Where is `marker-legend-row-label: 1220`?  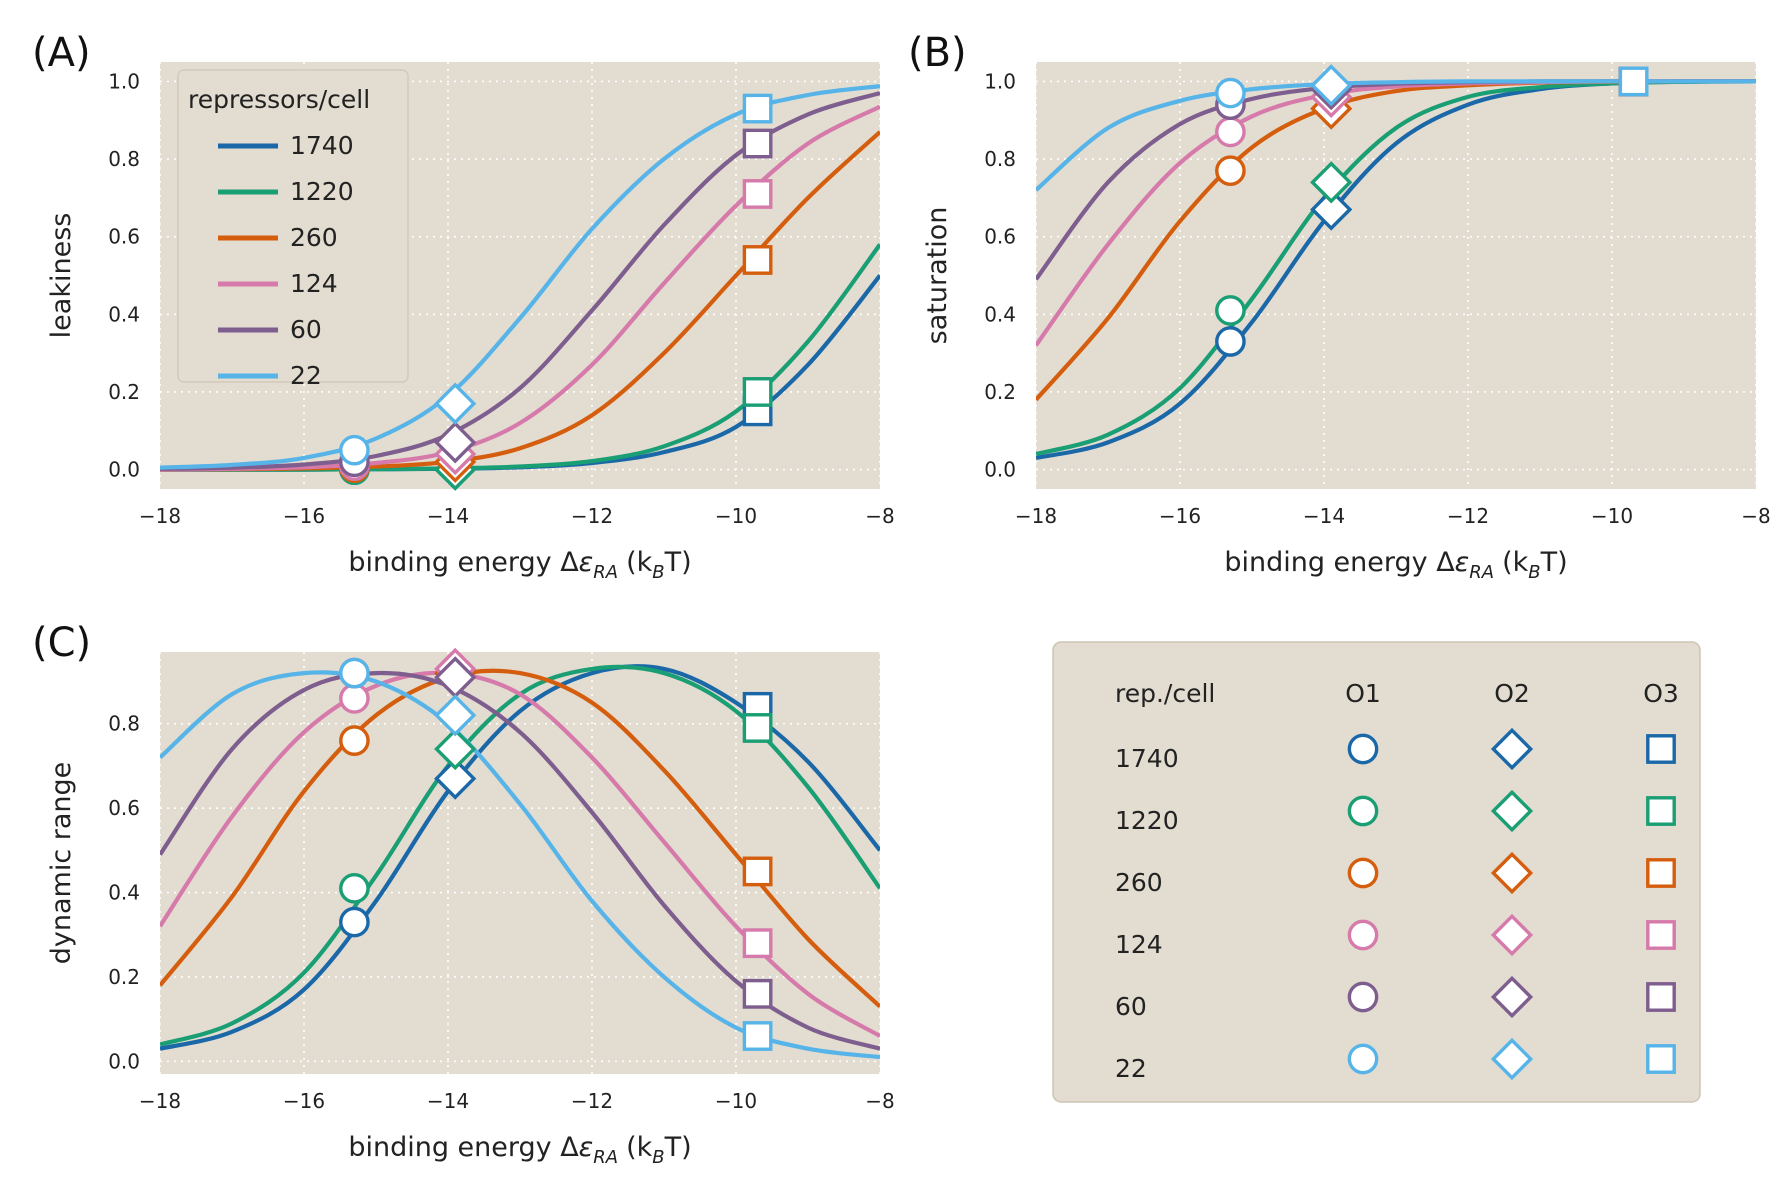
marker-legend-row-label: 1220 is located at coordinates (1147, 820).